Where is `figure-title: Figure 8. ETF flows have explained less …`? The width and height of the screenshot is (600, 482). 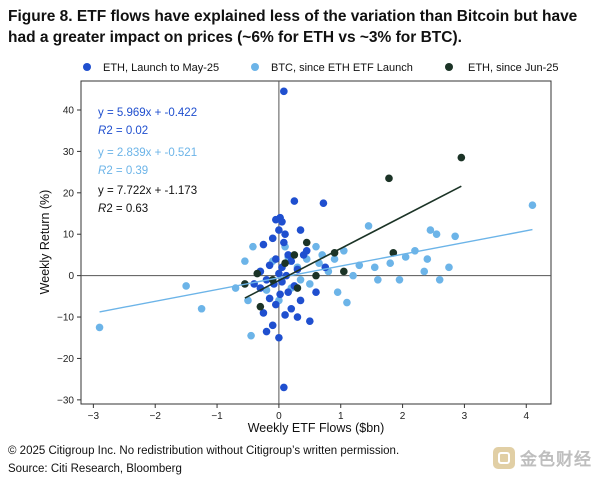 figure-title: Figure 8. ETF flows have explained less … is located at coordinates (293, 27).